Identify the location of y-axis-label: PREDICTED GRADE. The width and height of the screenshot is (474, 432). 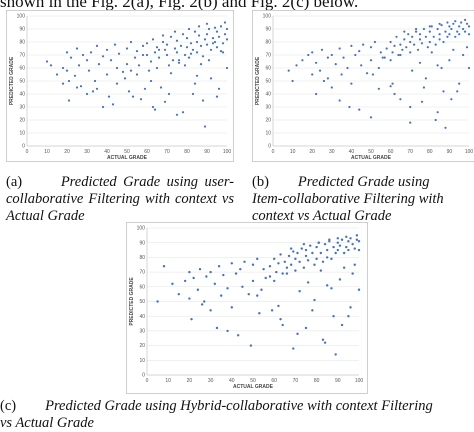
(258, 80).